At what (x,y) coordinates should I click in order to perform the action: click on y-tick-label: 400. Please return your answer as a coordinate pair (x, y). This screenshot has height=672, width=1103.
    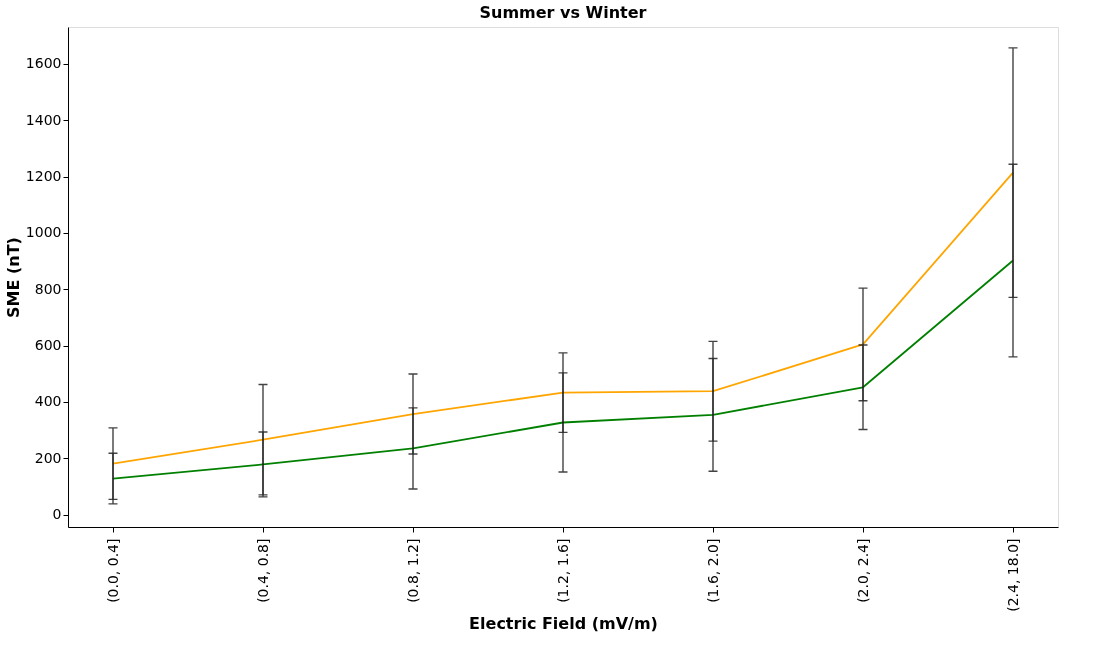
    Looking at the image, I should click on (48, 401).